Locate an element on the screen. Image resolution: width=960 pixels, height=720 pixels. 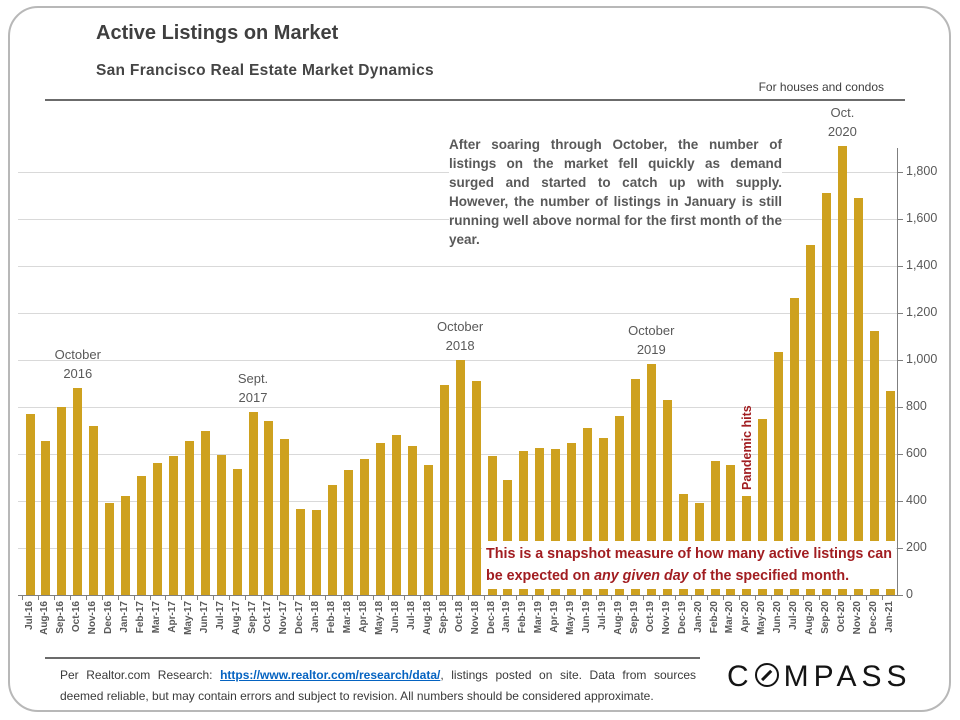
x-axis-label: Dec-18 is located at coordinates (491, 617).